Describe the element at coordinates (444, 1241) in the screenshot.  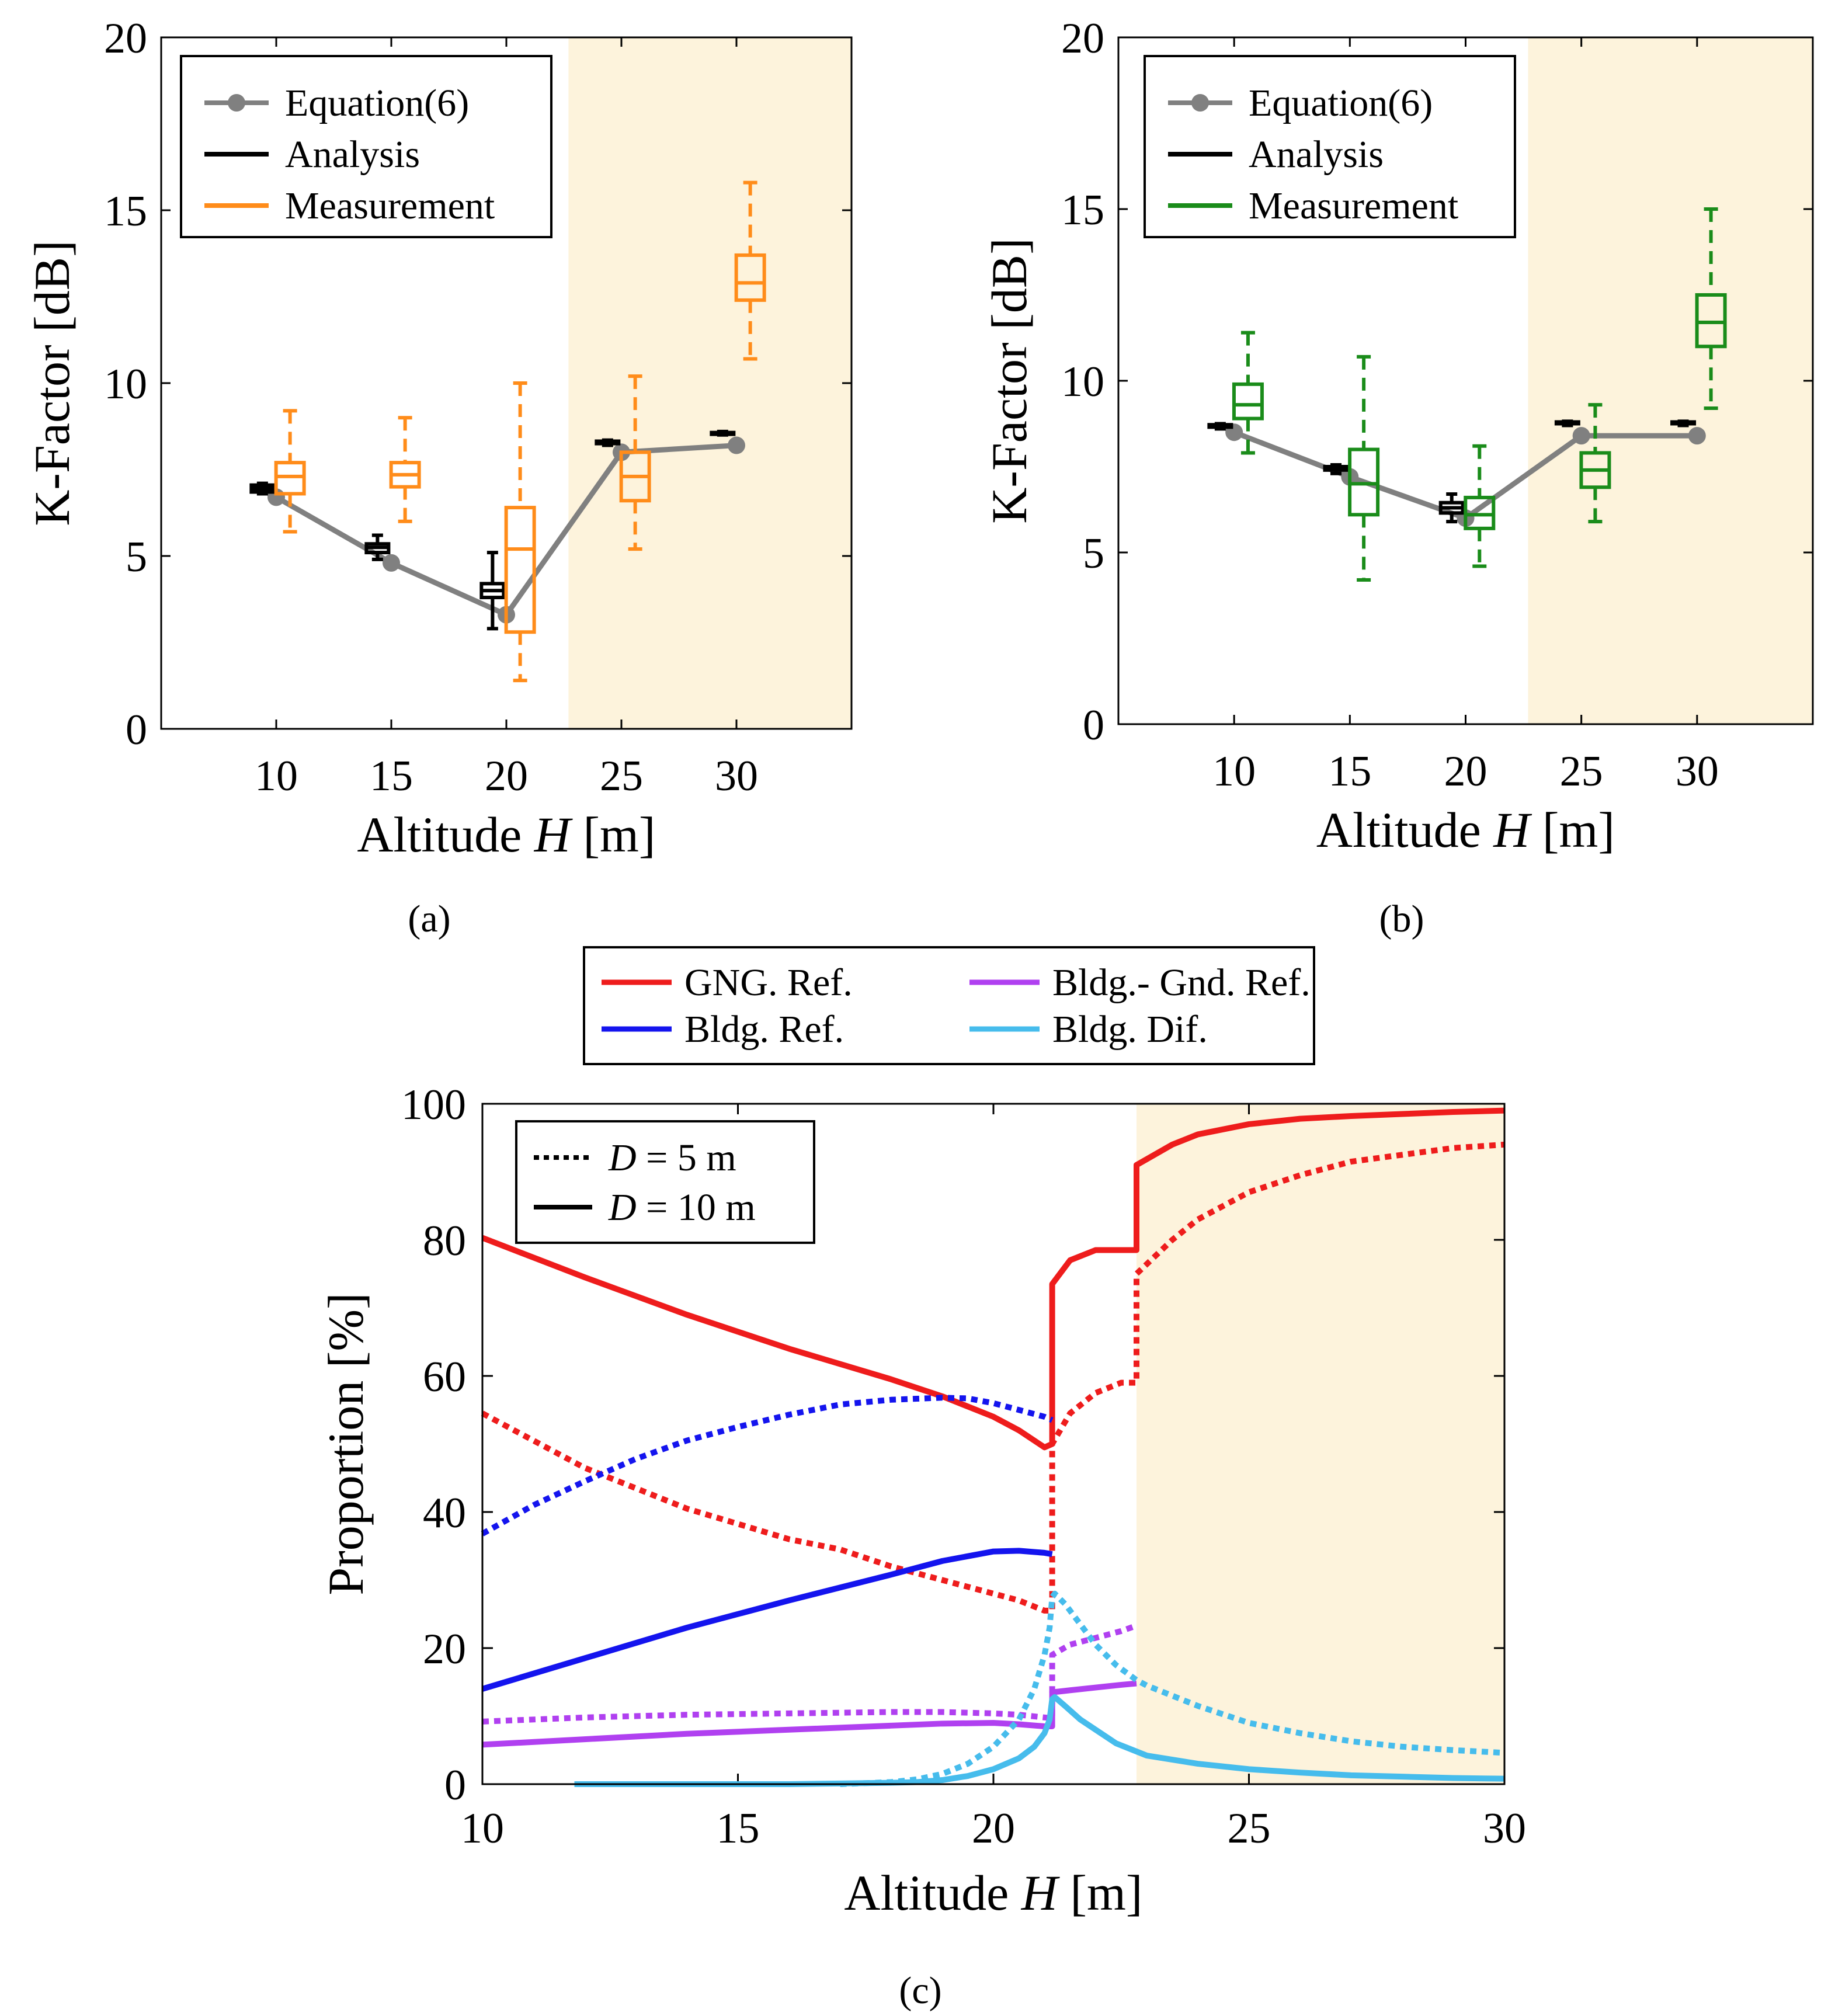
I see `y-tick-label: 80` at that location.